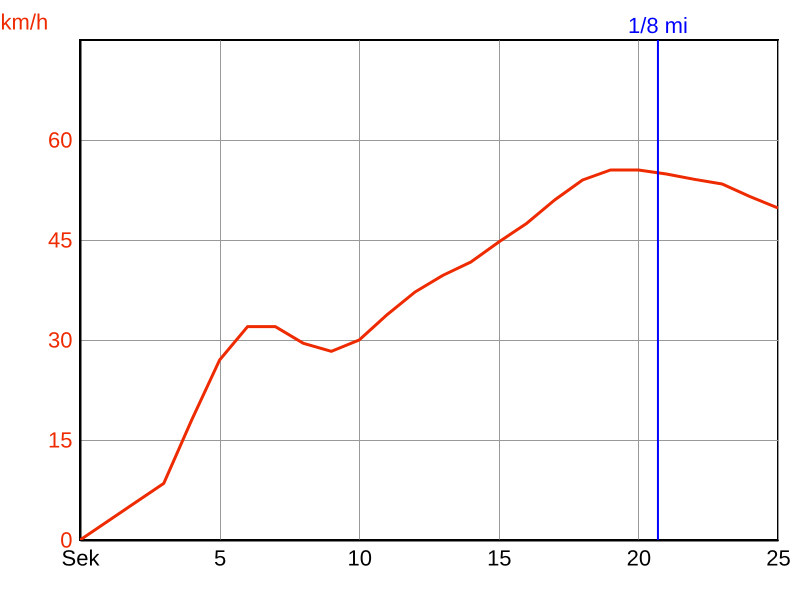  What do you see at coordinates (359, 558) in the screenshot?
I see `x-tick-label: 10` at bounding box center [359, 558].